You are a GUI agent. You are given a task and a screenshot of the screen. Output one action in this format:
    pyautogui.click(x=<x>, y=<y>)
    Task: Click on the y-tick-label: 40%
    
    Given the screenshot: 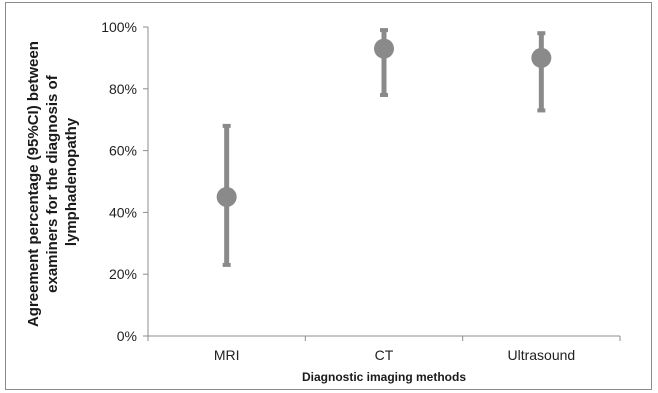 What is the action you would take?
    pyautogui.click(x=123, y=212)
    